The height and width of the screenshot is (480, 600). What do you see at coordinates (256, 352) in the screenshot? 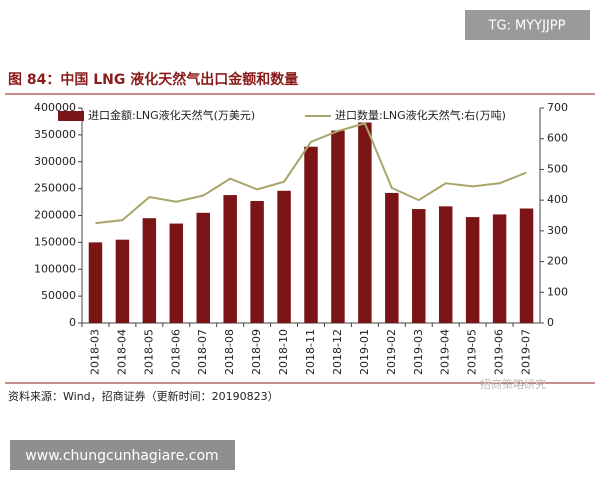
I see `x-tick-label: 2018-09` at bounding box center [256, 352].